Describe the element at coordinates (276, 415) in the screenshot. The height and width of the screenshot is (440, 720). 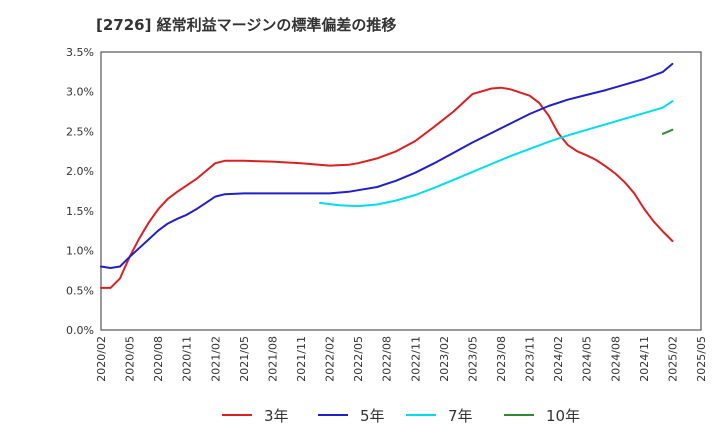
I see `legend-label: 3年` at that location.